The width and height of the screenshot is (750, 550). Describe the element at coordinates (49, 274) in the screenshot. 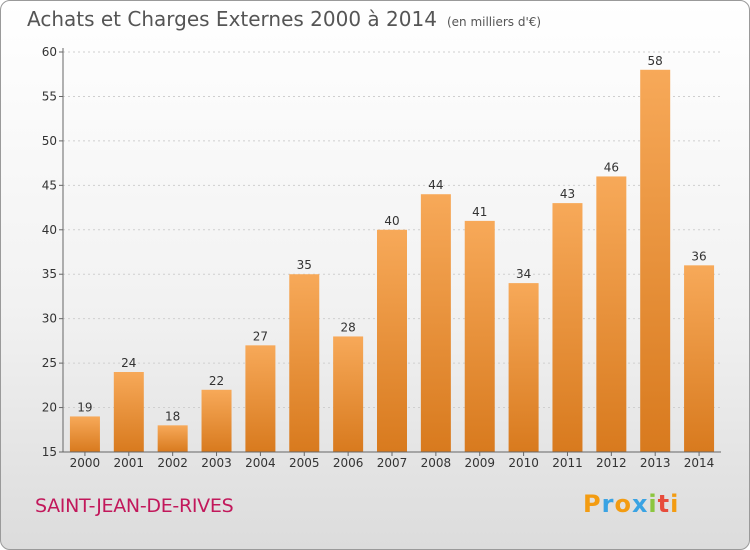

I see `y-tick-label: 35` at that location.